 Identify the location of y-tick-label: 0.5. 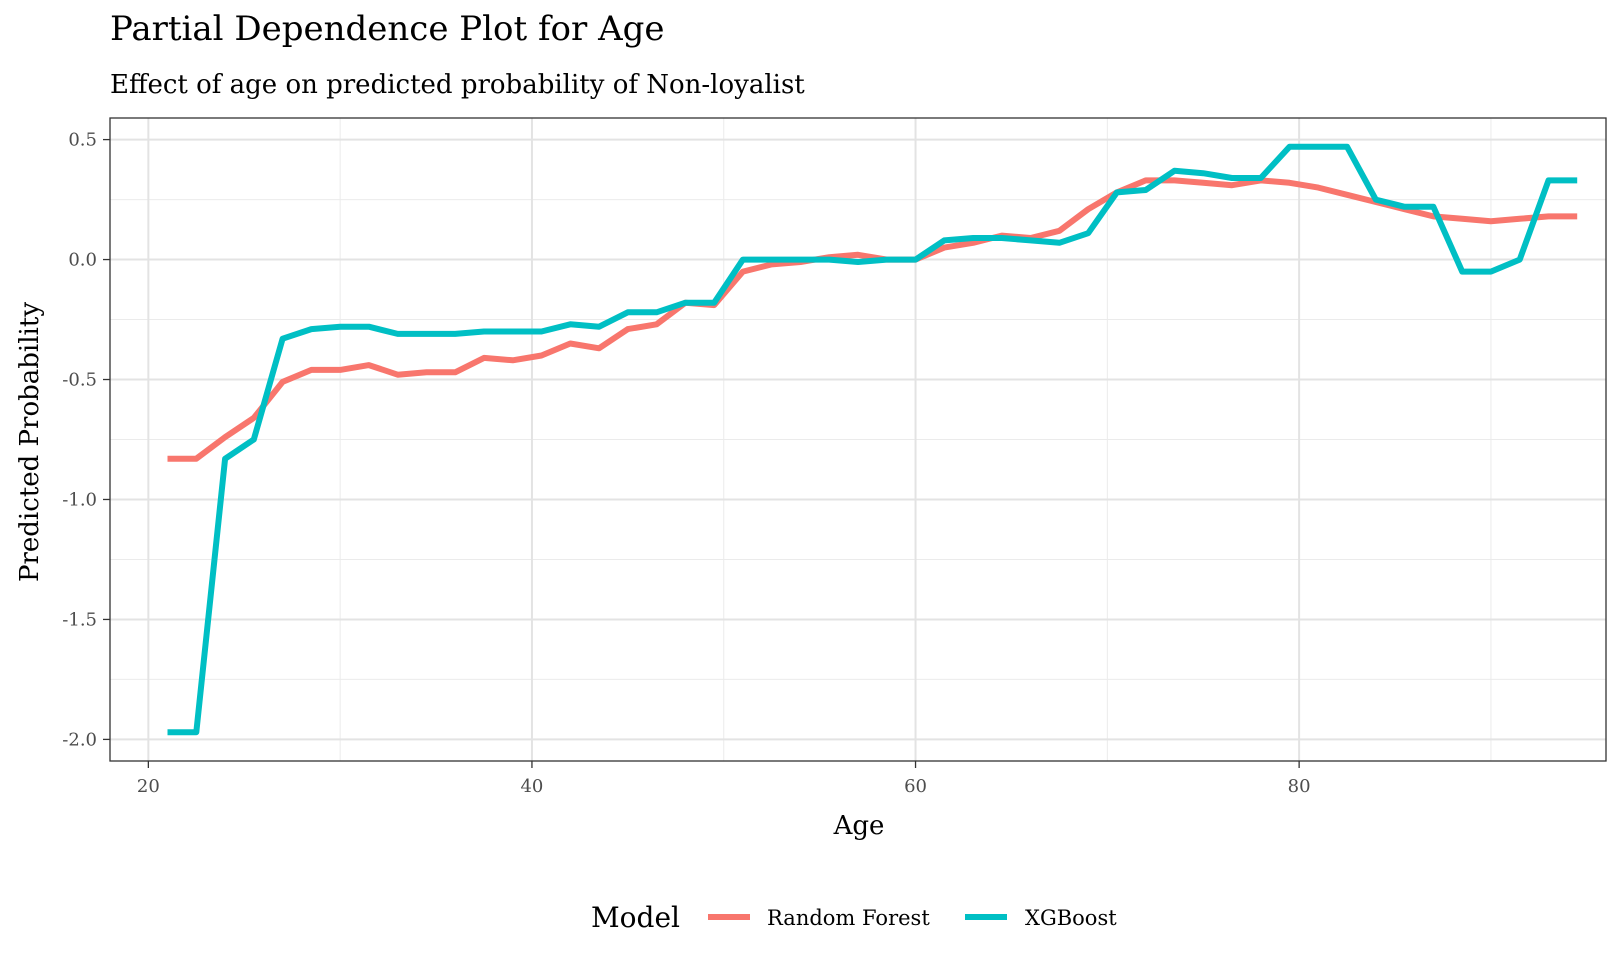
(82, 140).